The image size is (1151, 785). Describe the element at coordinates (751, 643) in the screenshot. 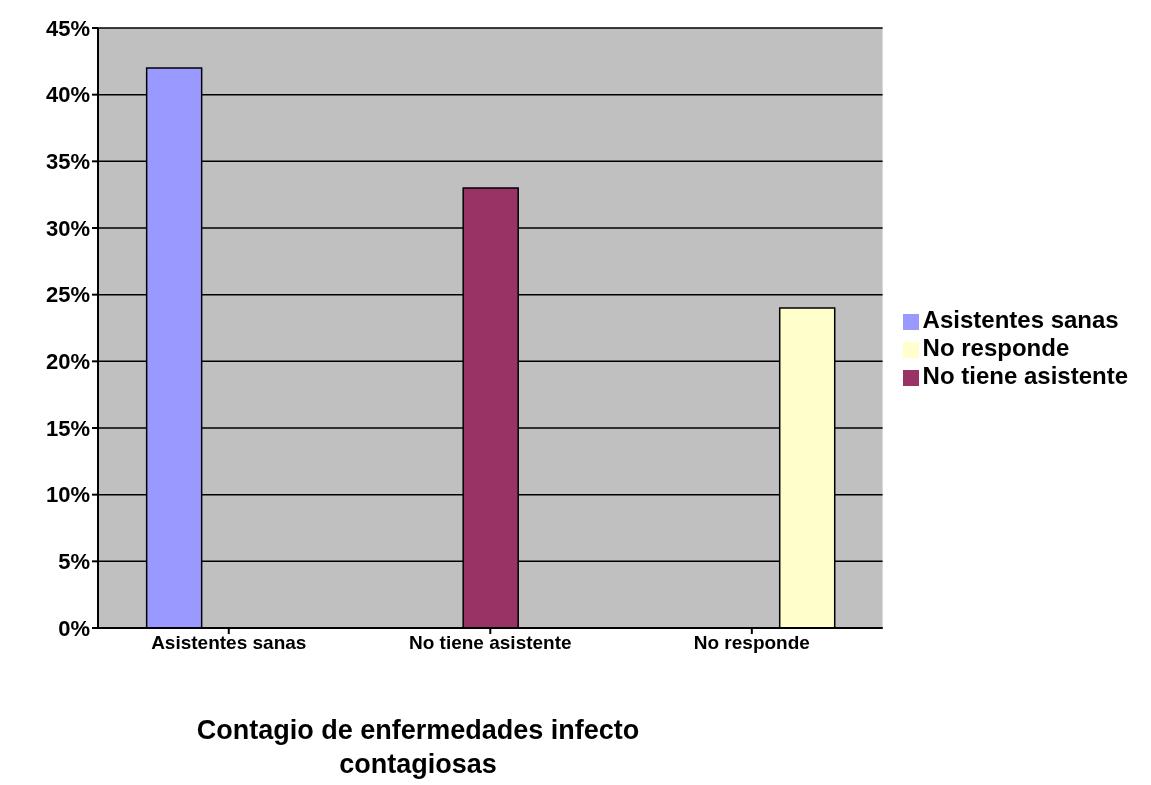

I see `x-tick-label: No responde` at that location.